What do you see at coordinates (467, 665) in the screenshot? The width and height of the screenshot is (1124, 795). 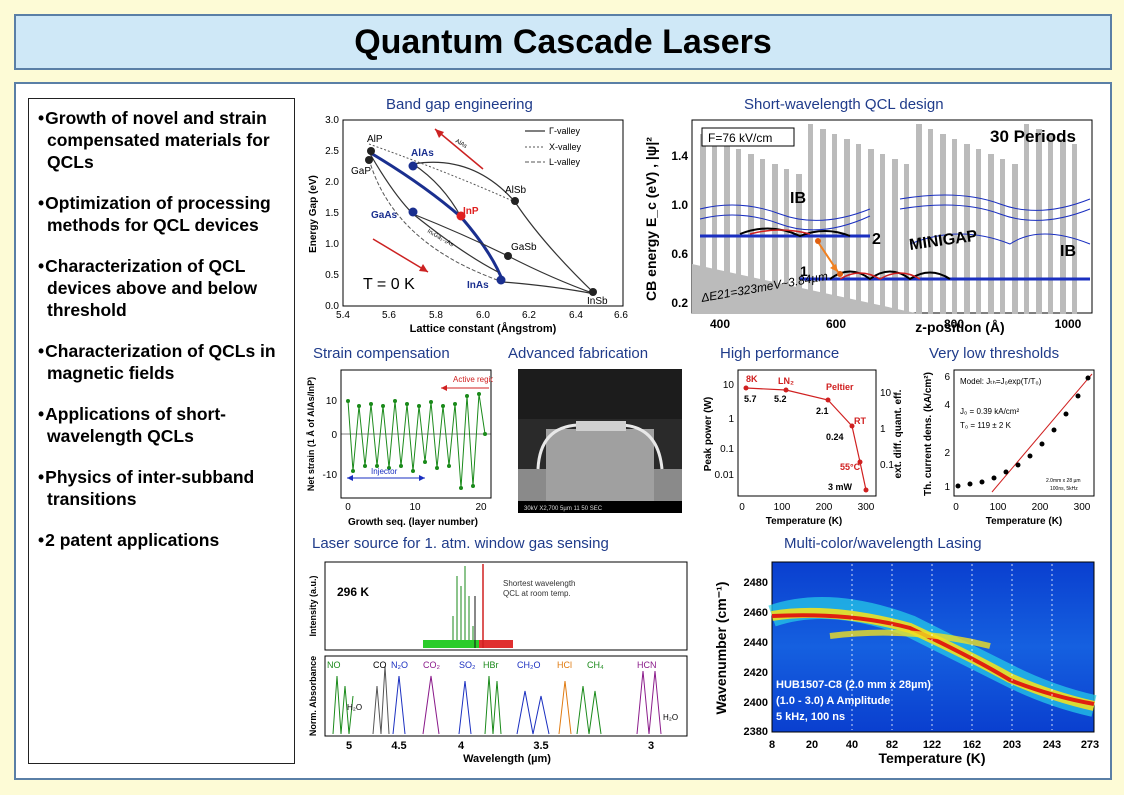 I see `species-label: SO₂` at bounding box center [467, 665].